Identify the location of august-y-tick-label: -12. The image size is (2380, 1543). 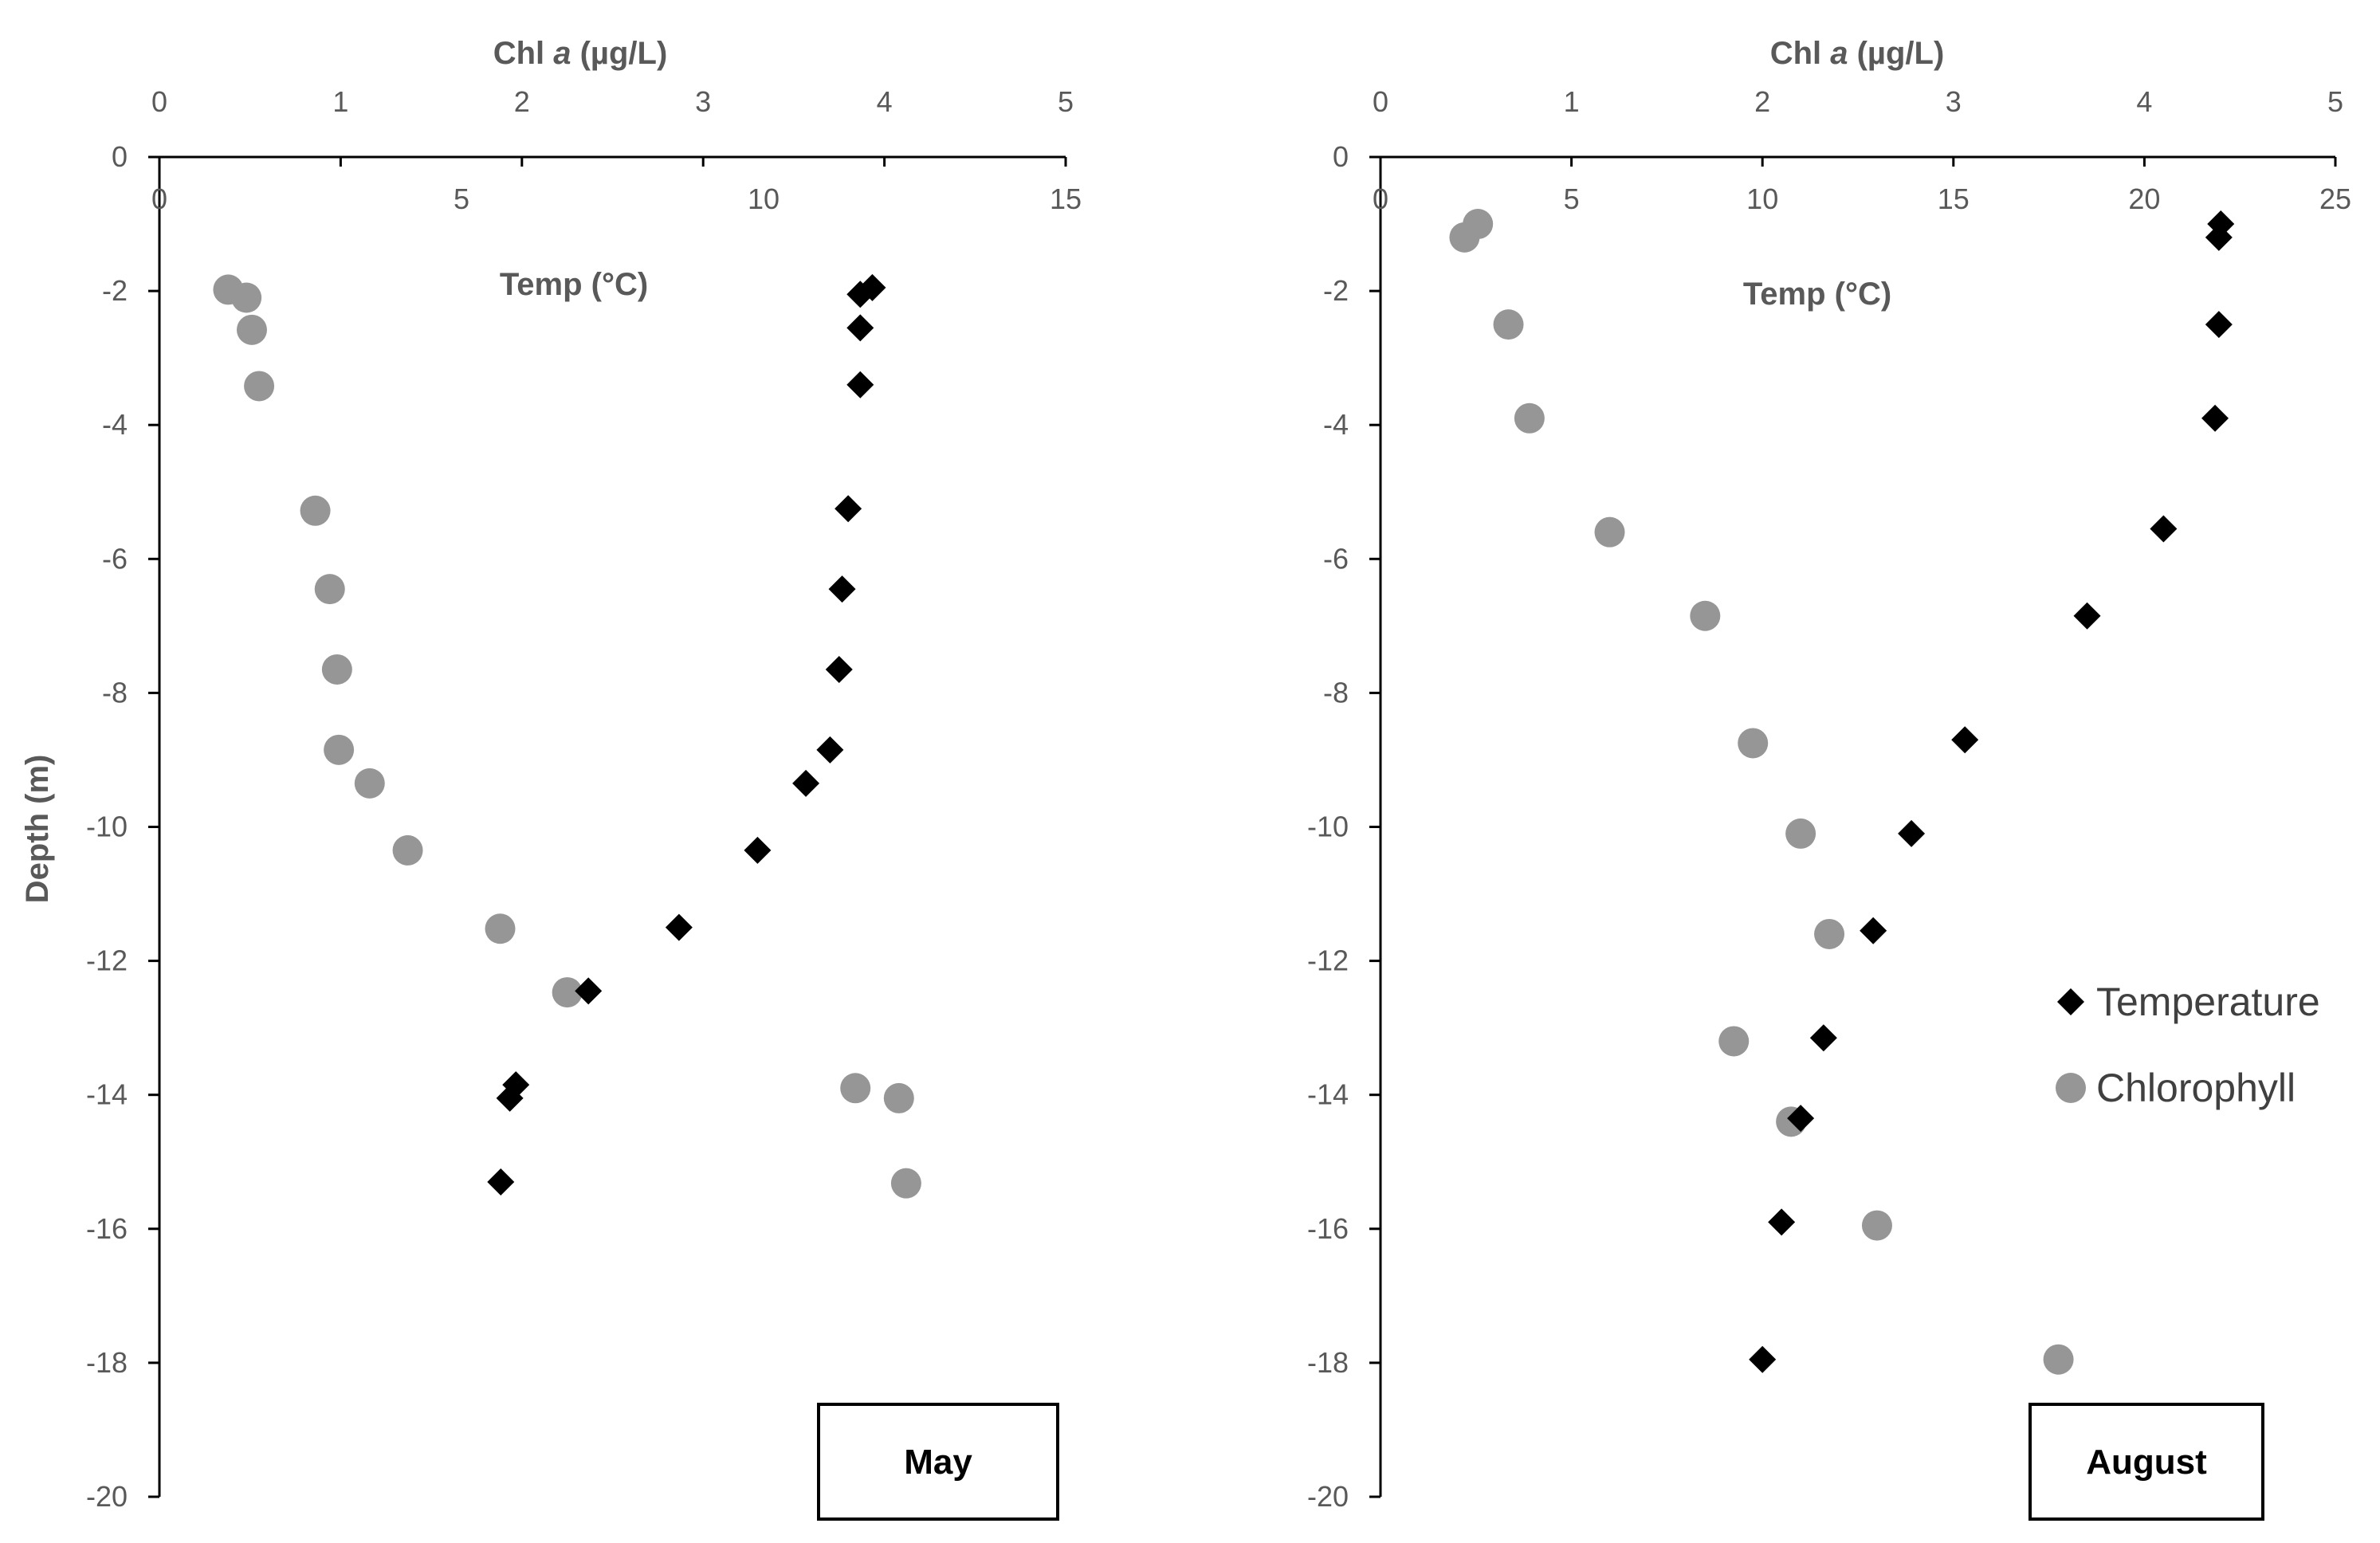
(1328, 960).